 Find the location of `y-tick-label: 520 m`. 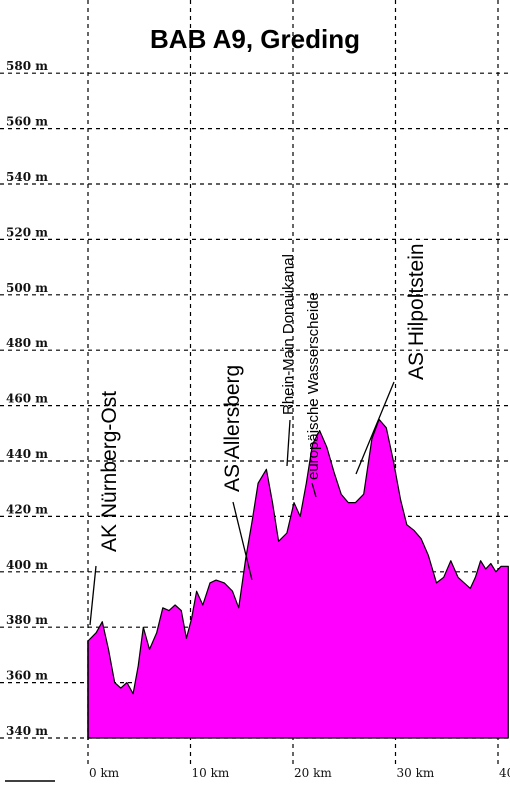

y-tick-label: 520 m is located at coordinates (27, 232).